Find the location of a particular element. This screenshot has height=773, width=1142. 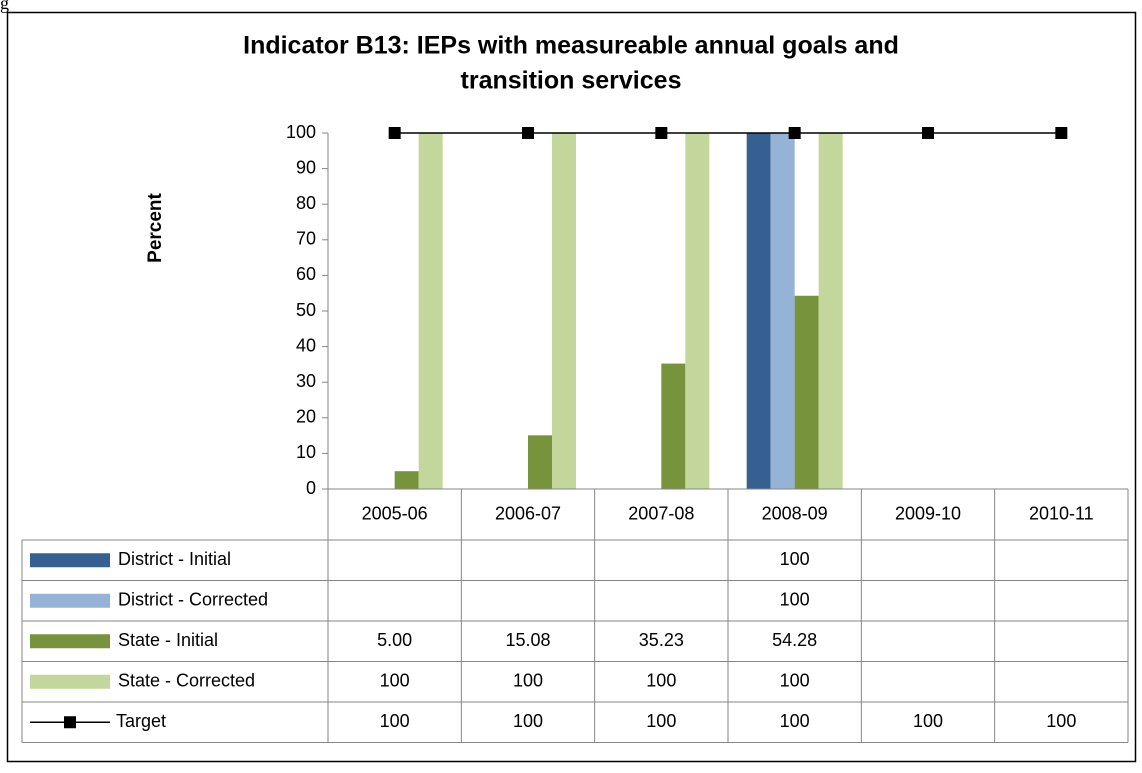

y-tick-label: 50 is located at coordinates (306, 310).